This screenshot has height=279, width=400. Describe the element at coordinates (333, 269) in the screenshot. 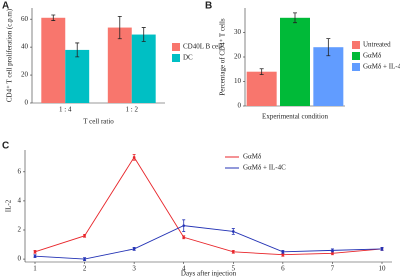

I see `x-tick-label: 7` at that location.